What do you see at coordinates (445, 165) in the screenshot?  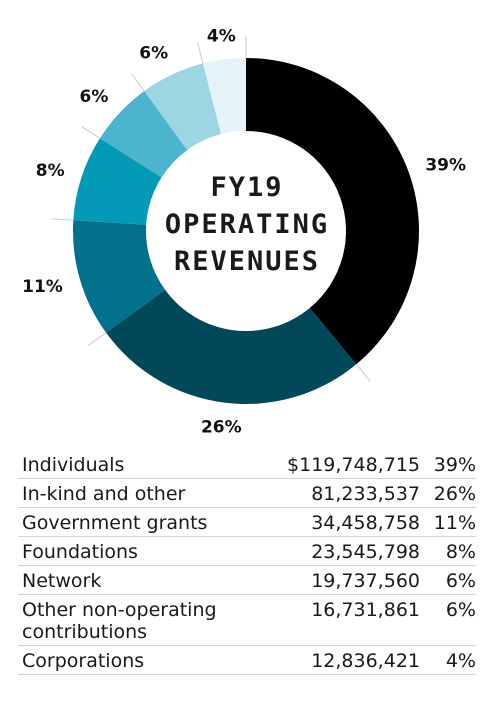 I see `percent-label: 39%` at bounding box center [445, 165].